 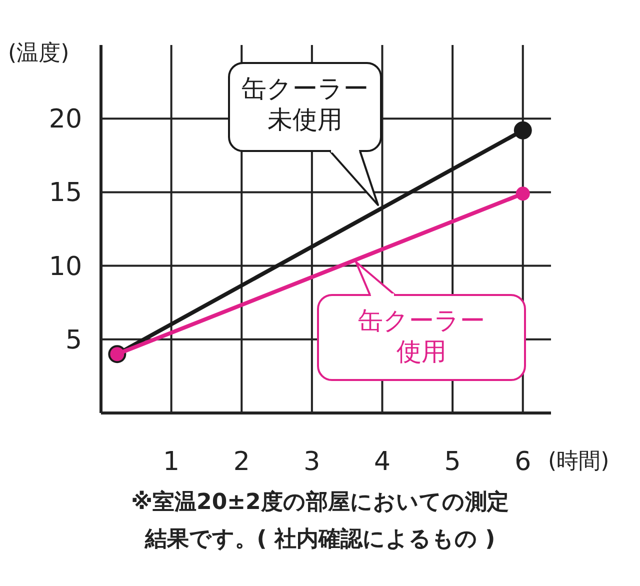 What do you see at coordinates (421, 336) in the screenshot?
I see `legend-label: 缶クーラー使用` at bounding box center [421, 336].